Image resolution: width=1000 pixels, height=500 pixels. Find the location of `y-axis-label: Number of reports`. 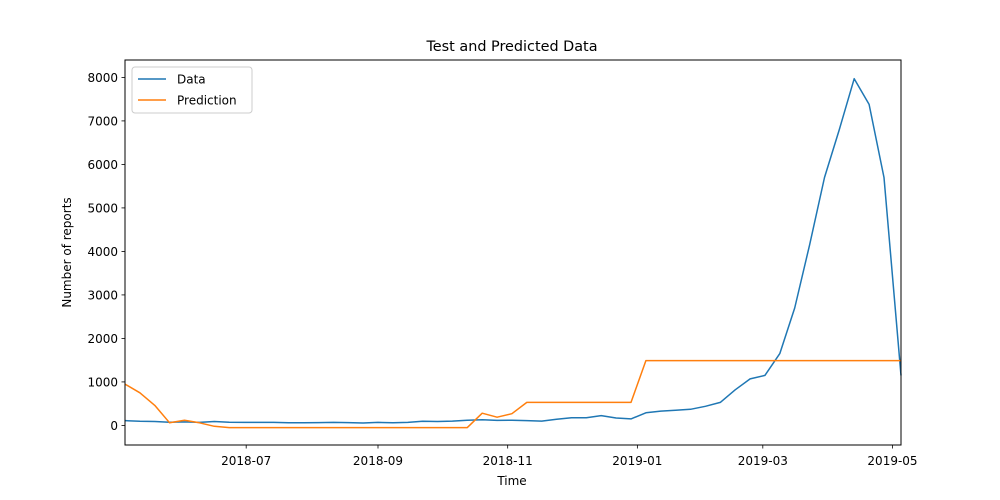

y-axis-label: Number of reports is located at coordinates (67, 252).